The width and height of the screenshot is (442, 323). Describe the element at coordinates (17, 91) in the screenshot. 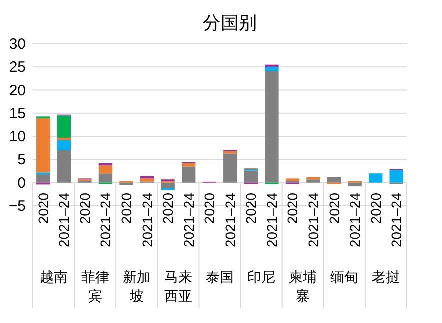

I see `y-tick-label: 20` at that location.